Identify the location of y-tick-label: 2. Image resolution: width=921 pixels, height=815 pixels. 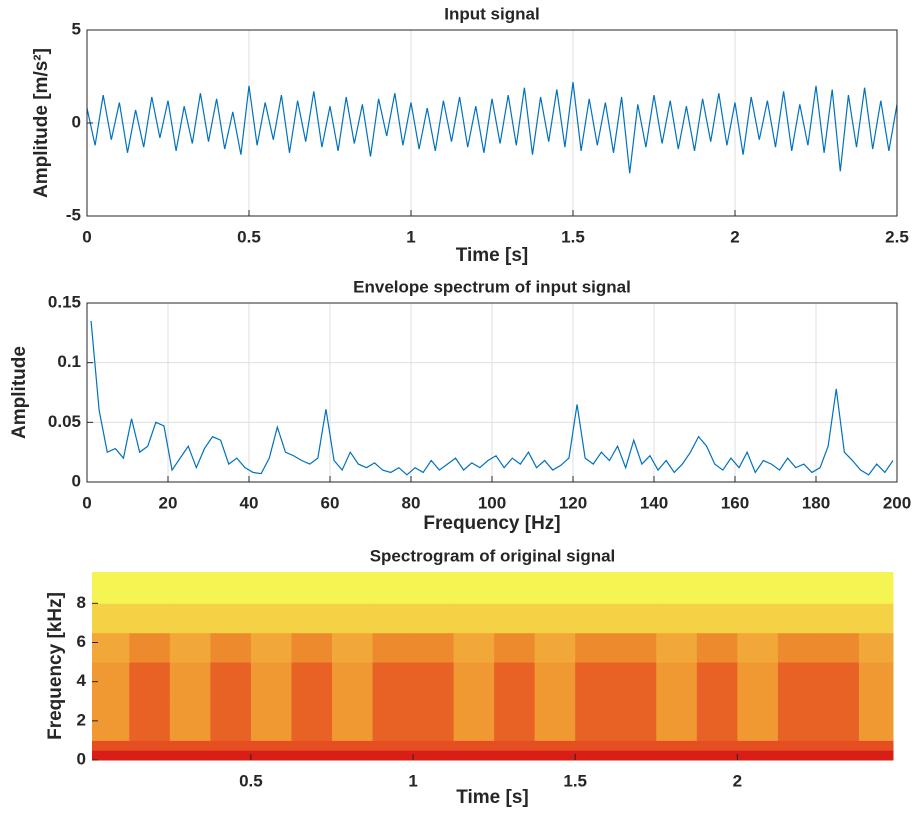
(81, 719).